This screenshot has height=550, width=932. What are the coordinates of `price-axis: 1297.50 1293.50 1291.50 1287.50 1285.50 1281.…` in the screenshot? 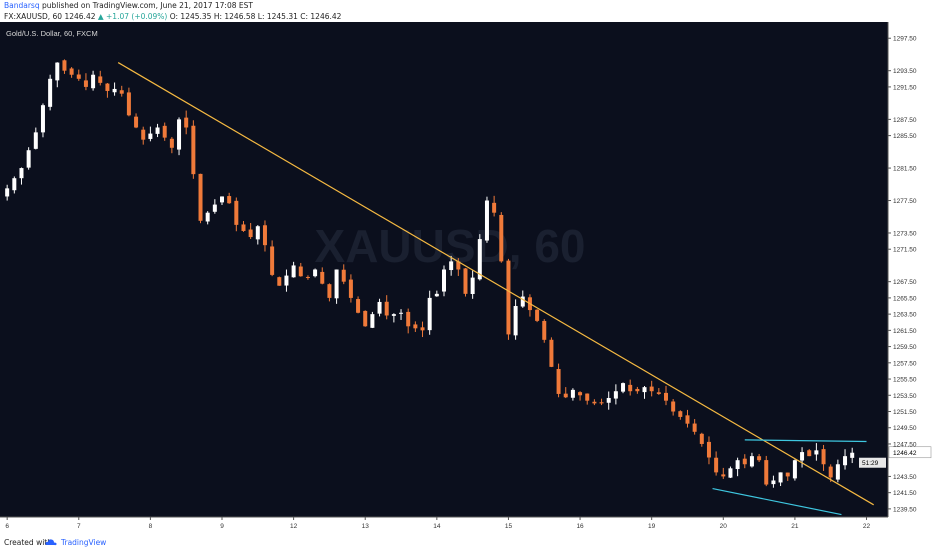 It's located at (895, 269).